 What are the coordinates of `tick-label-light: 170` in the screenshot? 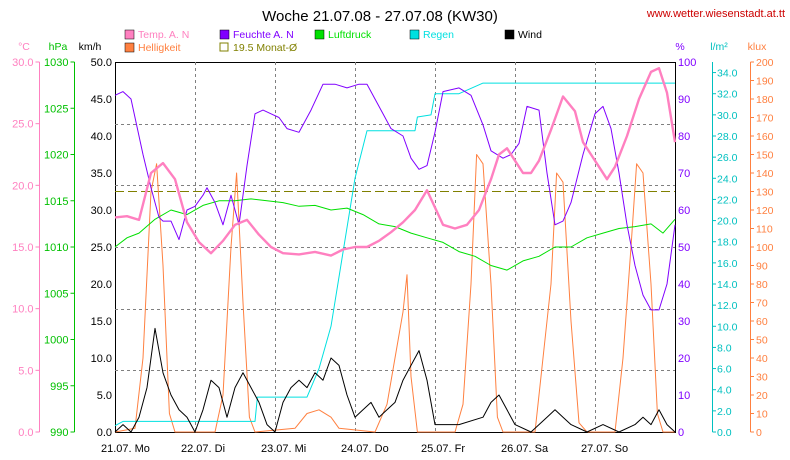 It's located at (765, 119).